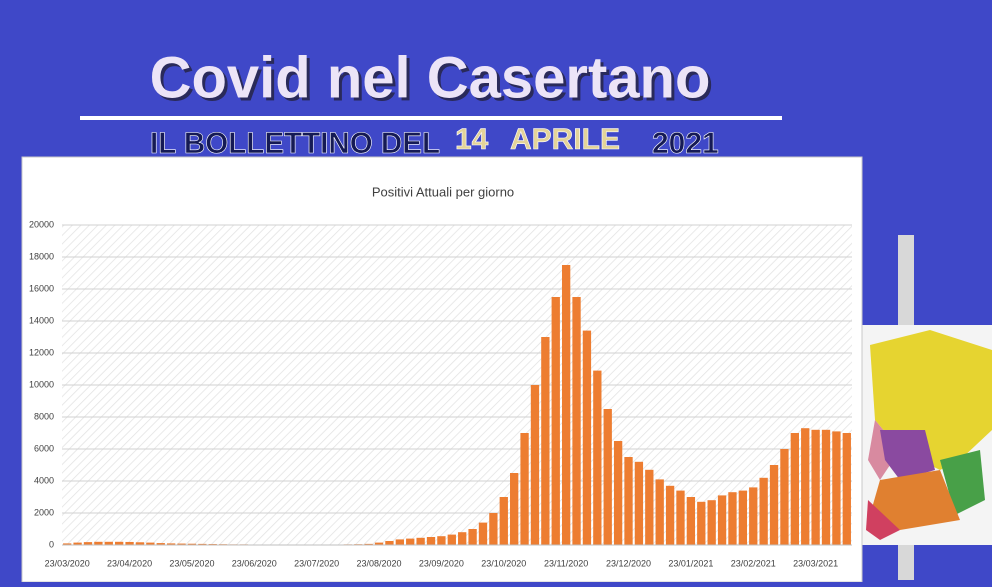 Image resolution: width=992 pixels, height=587 pixels. Describe the element at coordinates (44, 448) in the screenshot. I see `y-tick-label: 6000` at that location.